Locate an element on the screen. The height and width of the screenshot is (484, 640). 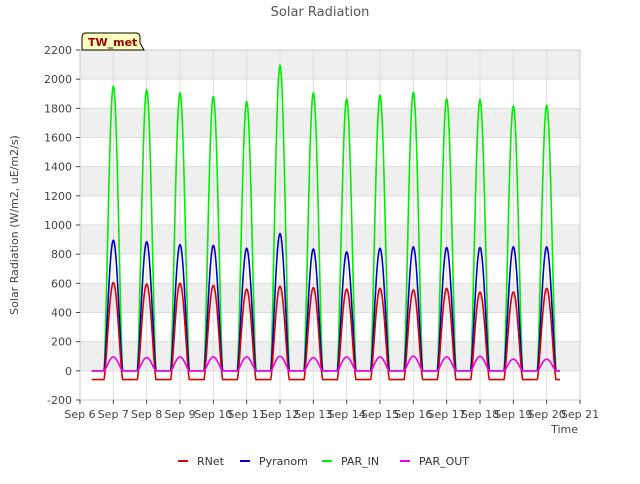
x-axis-label: Time is located at coordinates (564, 429).